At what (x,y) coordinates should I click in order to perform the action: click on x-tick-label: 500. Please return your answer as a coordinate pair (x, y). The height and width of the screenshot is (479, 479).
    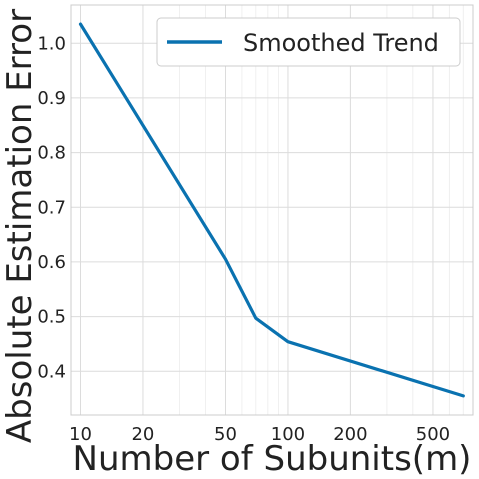
    Looking at the image, I should click on (433, 434).